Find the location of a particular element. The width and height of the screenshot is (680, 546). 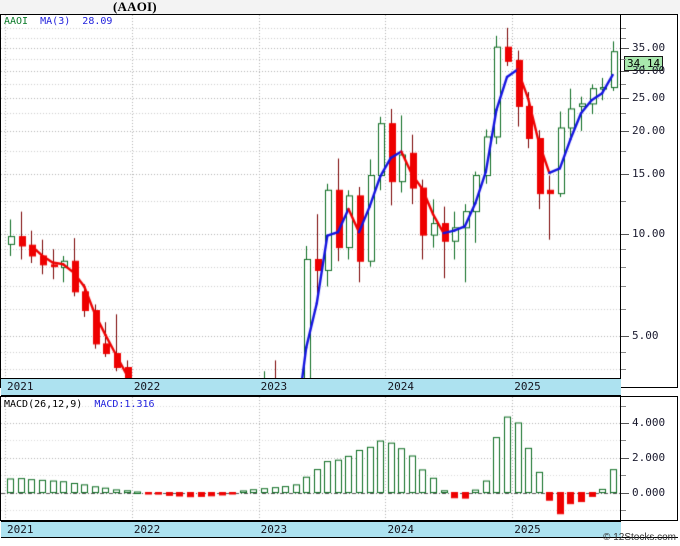

macd-y-tick-2.000: 2.000 is located at coordinates (649, 457).